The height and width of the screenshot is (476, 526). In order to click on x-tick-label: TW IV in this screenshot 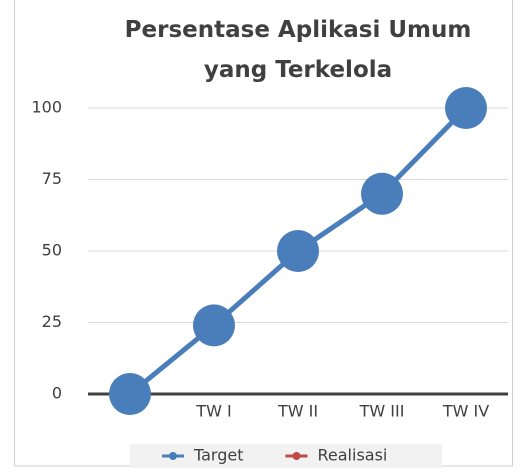, I will do `click(465, 411)`.